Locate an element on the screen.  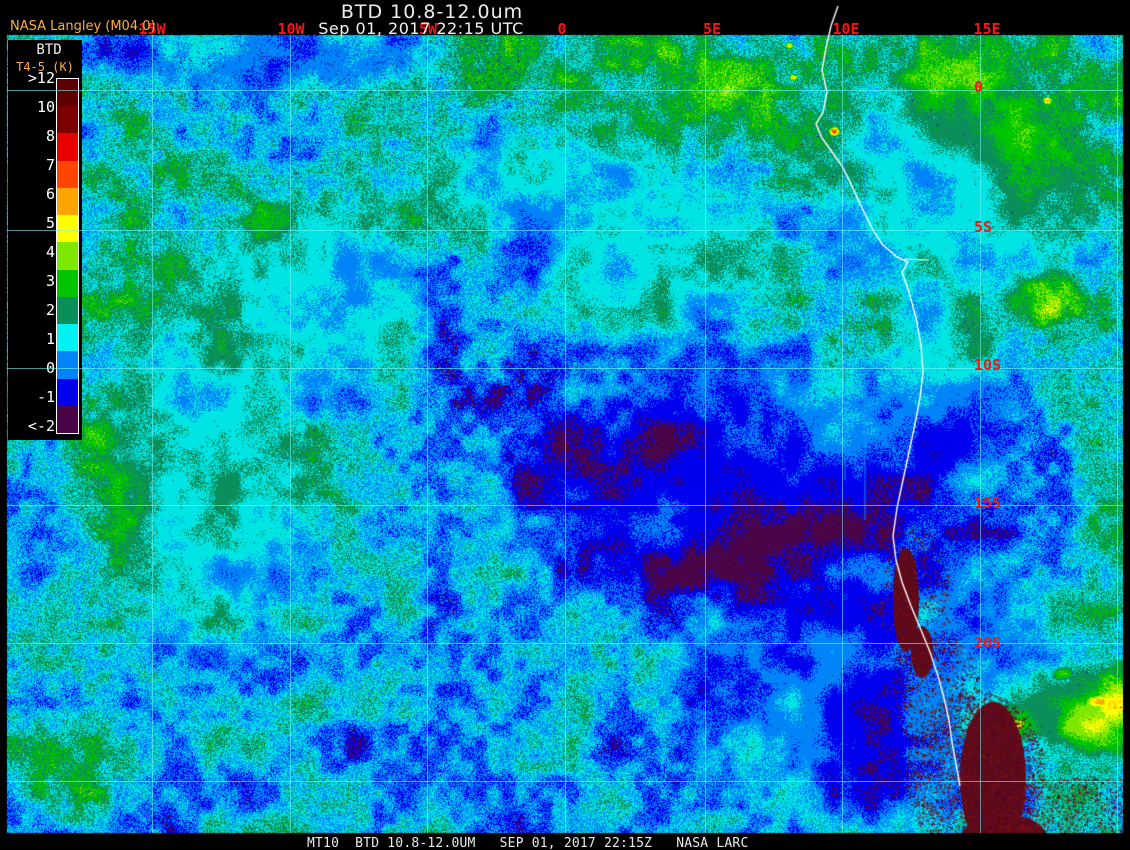
latitude-label: 0 is located at coordinates (979, 87).